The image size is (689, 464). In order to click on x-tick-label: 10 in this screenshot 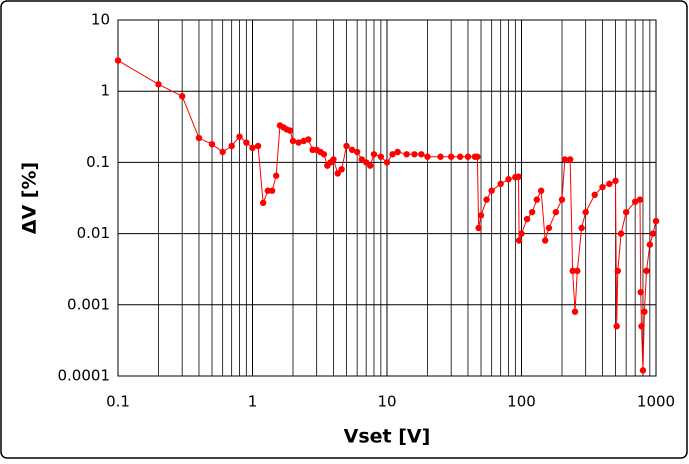, I will do `click(386, 402)`.